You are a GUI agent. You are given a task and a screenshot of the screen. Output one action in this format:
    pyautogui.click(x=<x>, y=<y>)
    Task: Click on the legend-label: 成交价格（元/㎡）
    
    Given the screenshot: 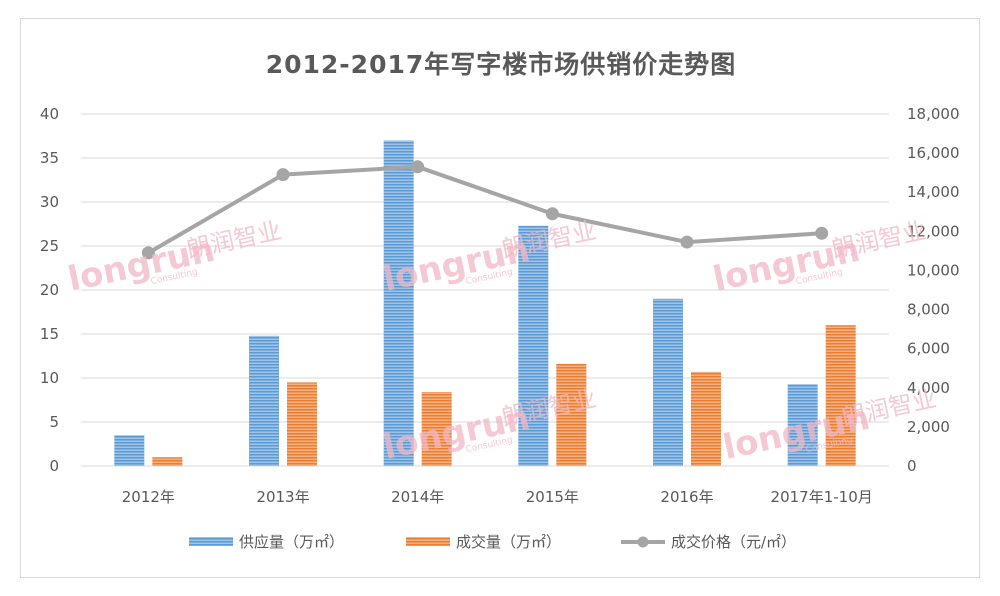 What is the action you would take?
    pyautogui.click(x=733, y=542)
    